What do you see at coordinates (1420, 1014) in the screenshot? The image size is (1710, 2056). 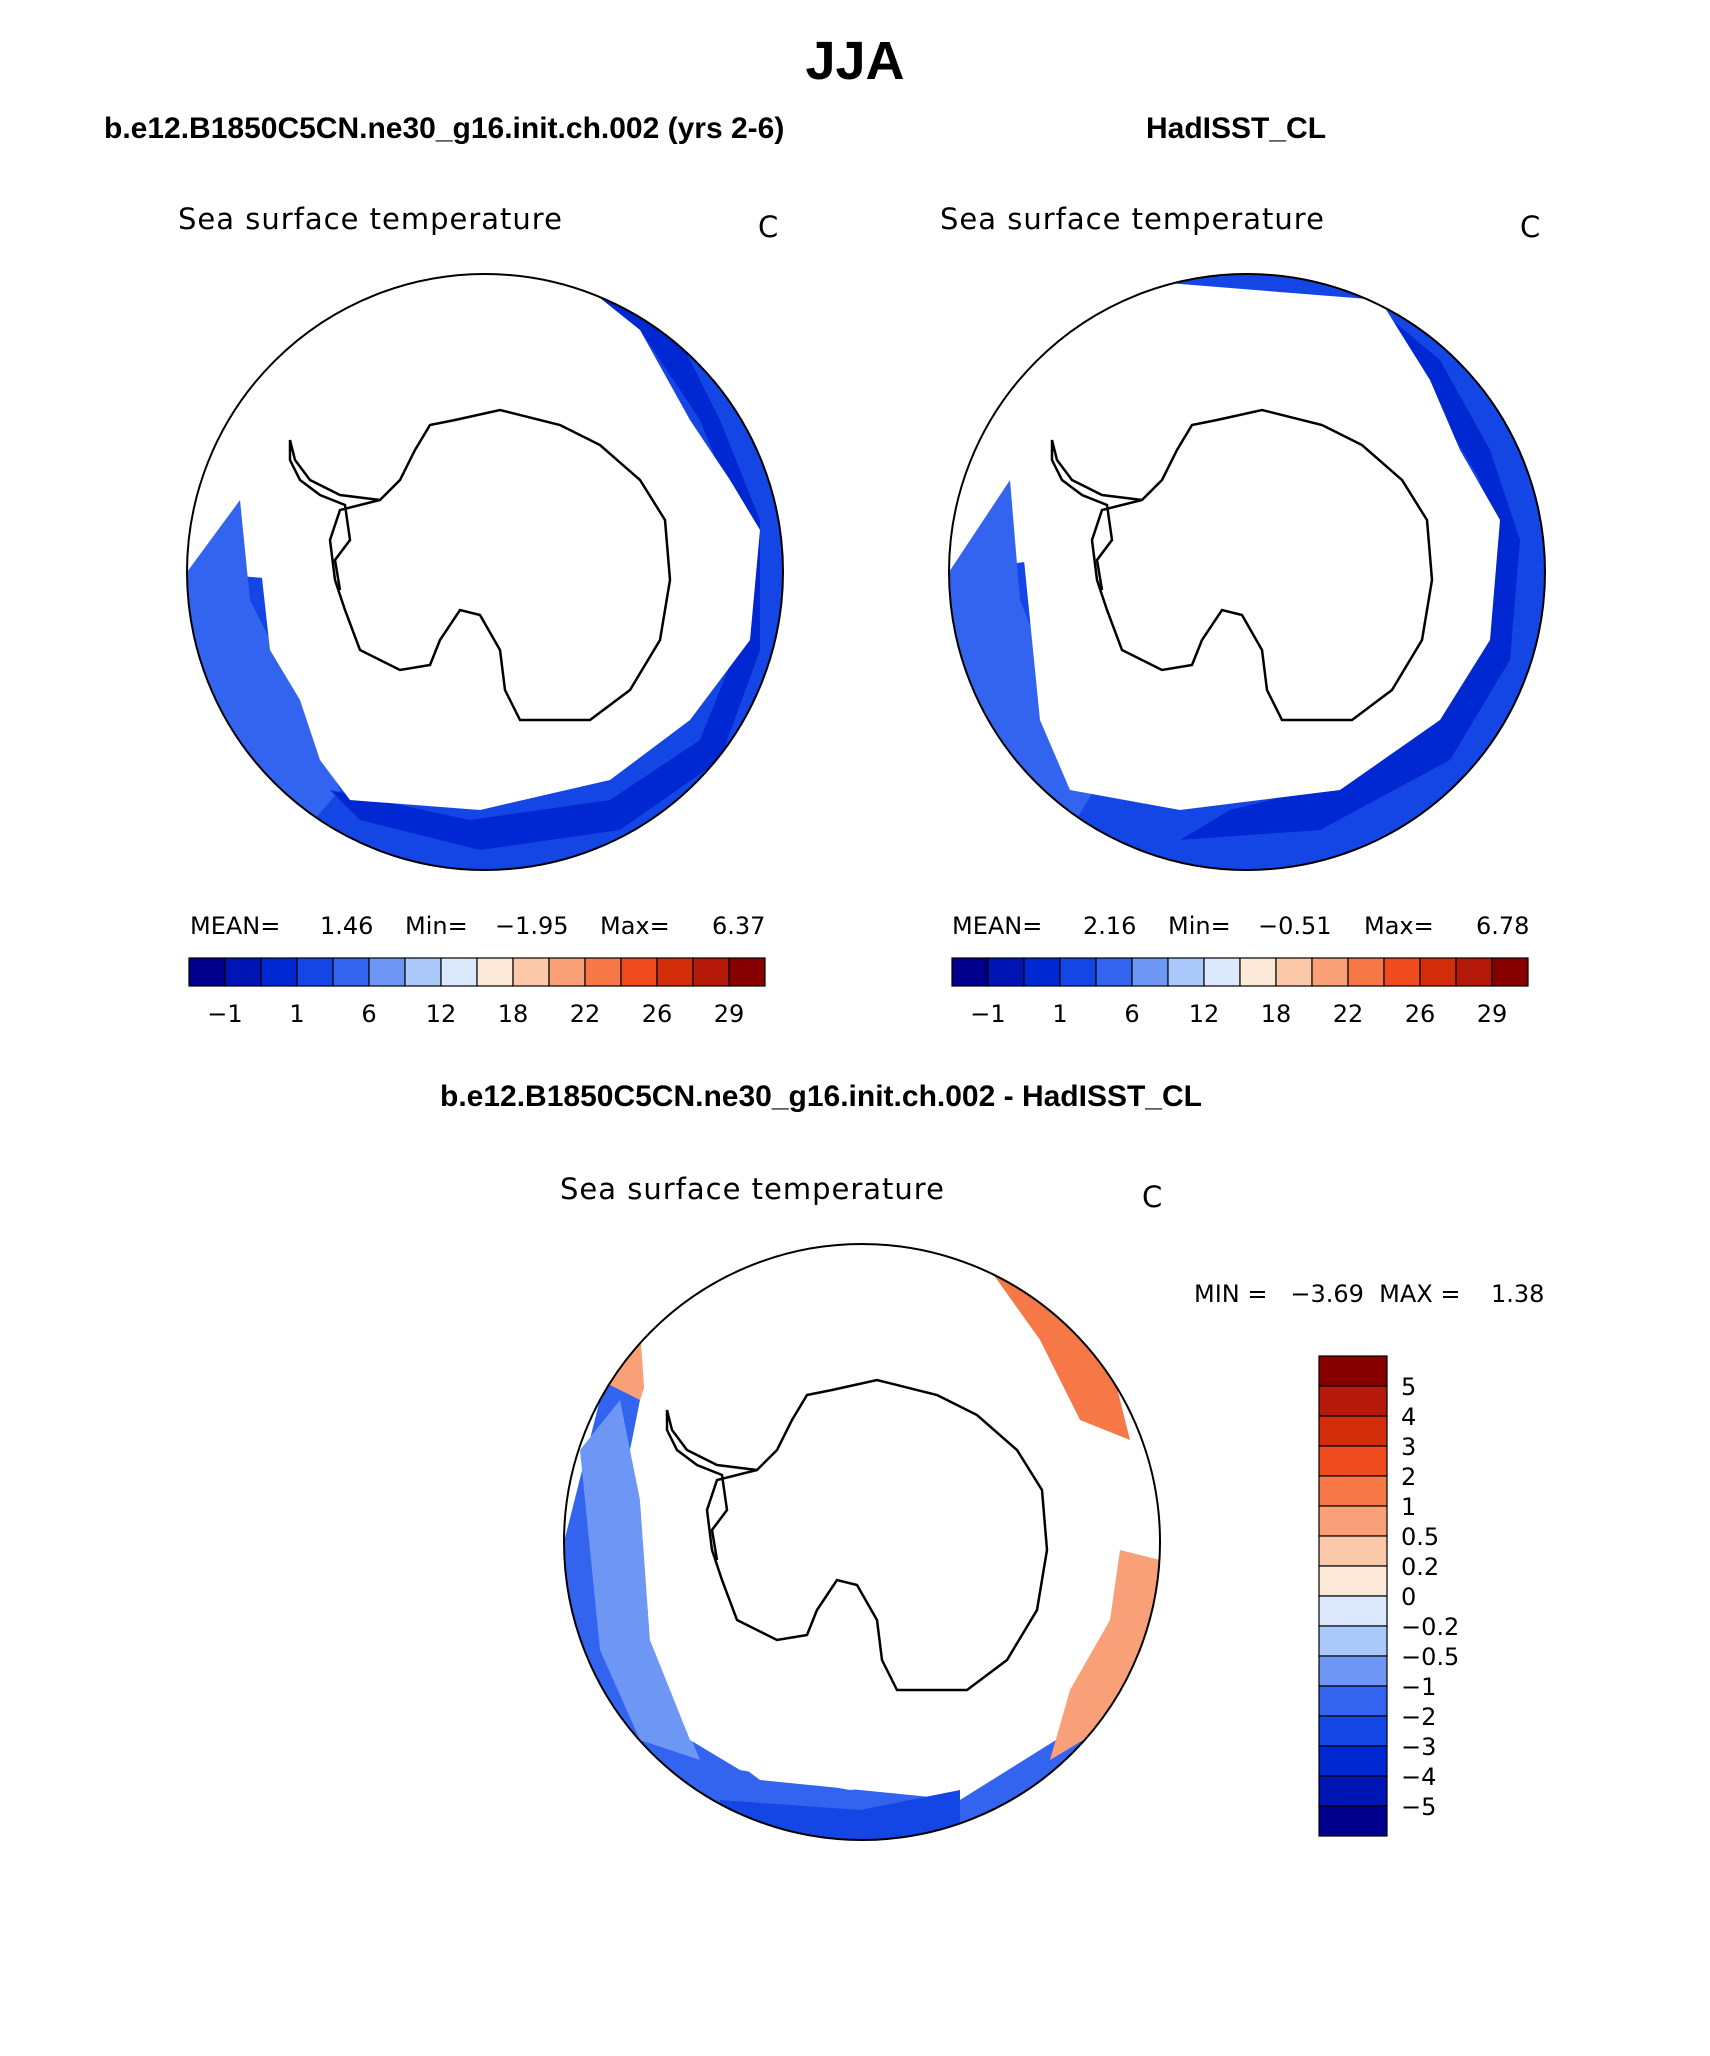 I see `panel2-colorbar-tick-label: 26` at bounding box center [1420, 1014].